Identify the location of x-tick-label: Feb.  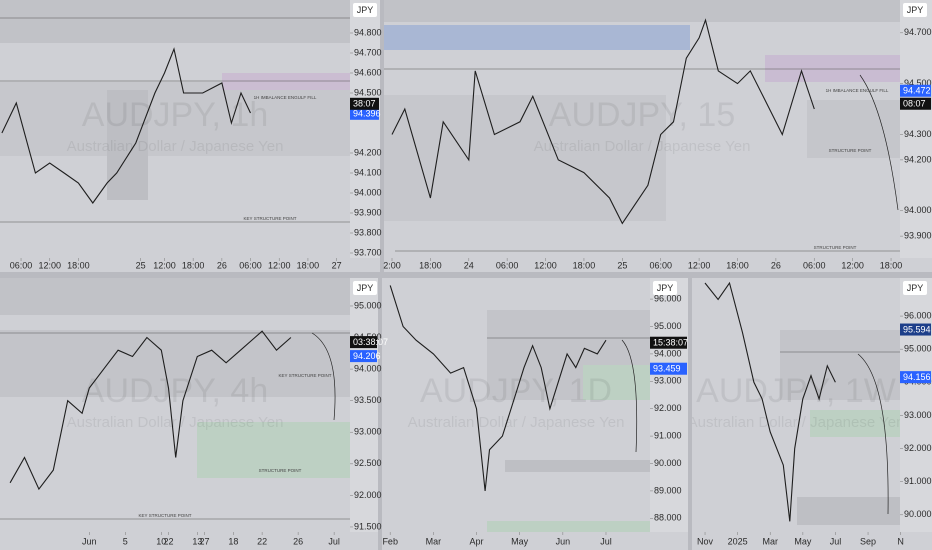
(390, 541).